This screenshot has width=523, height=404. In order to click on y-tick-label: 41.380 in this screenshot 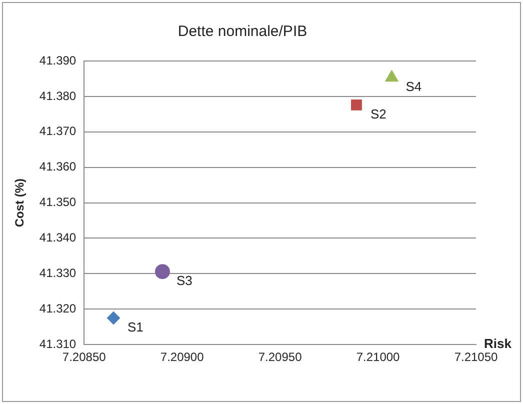, I will do `click(57, 95)`.